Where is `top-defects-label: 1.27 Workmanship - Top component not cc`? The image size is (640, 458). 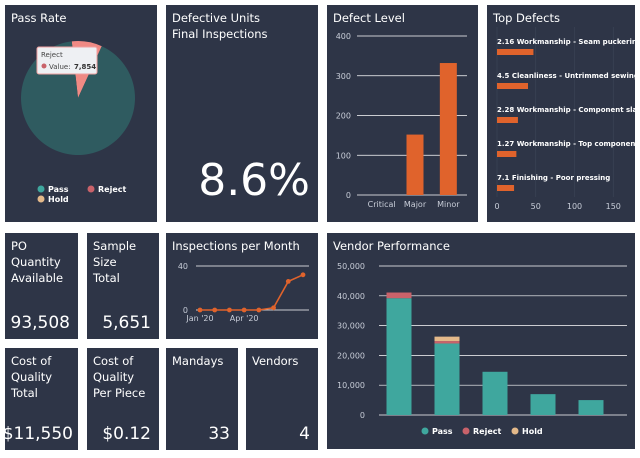
top-defects-label: 1.27 Workmanship - Top component not cc is located at coordinates (568, 144).